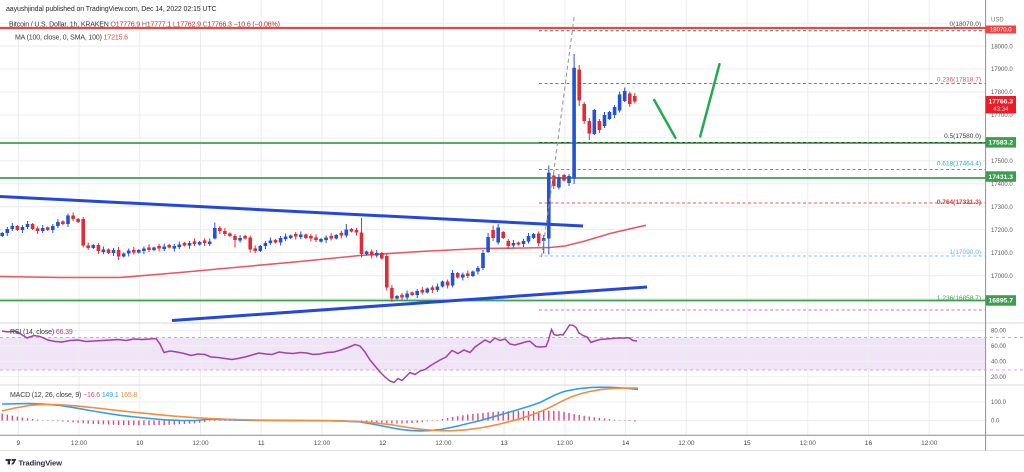 This screenshot has height=472, width=1024. Describe the element at coordinates (997, 21) in the screenshot. I see `svg-text: USD` at that location.